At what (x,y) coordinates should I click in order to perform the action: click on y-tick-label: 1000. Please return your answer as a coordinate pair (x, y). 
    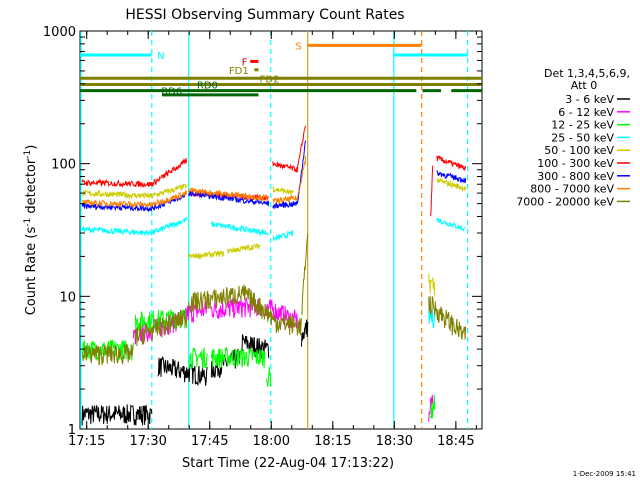
    Looking at the image, I should click on (59, 32).